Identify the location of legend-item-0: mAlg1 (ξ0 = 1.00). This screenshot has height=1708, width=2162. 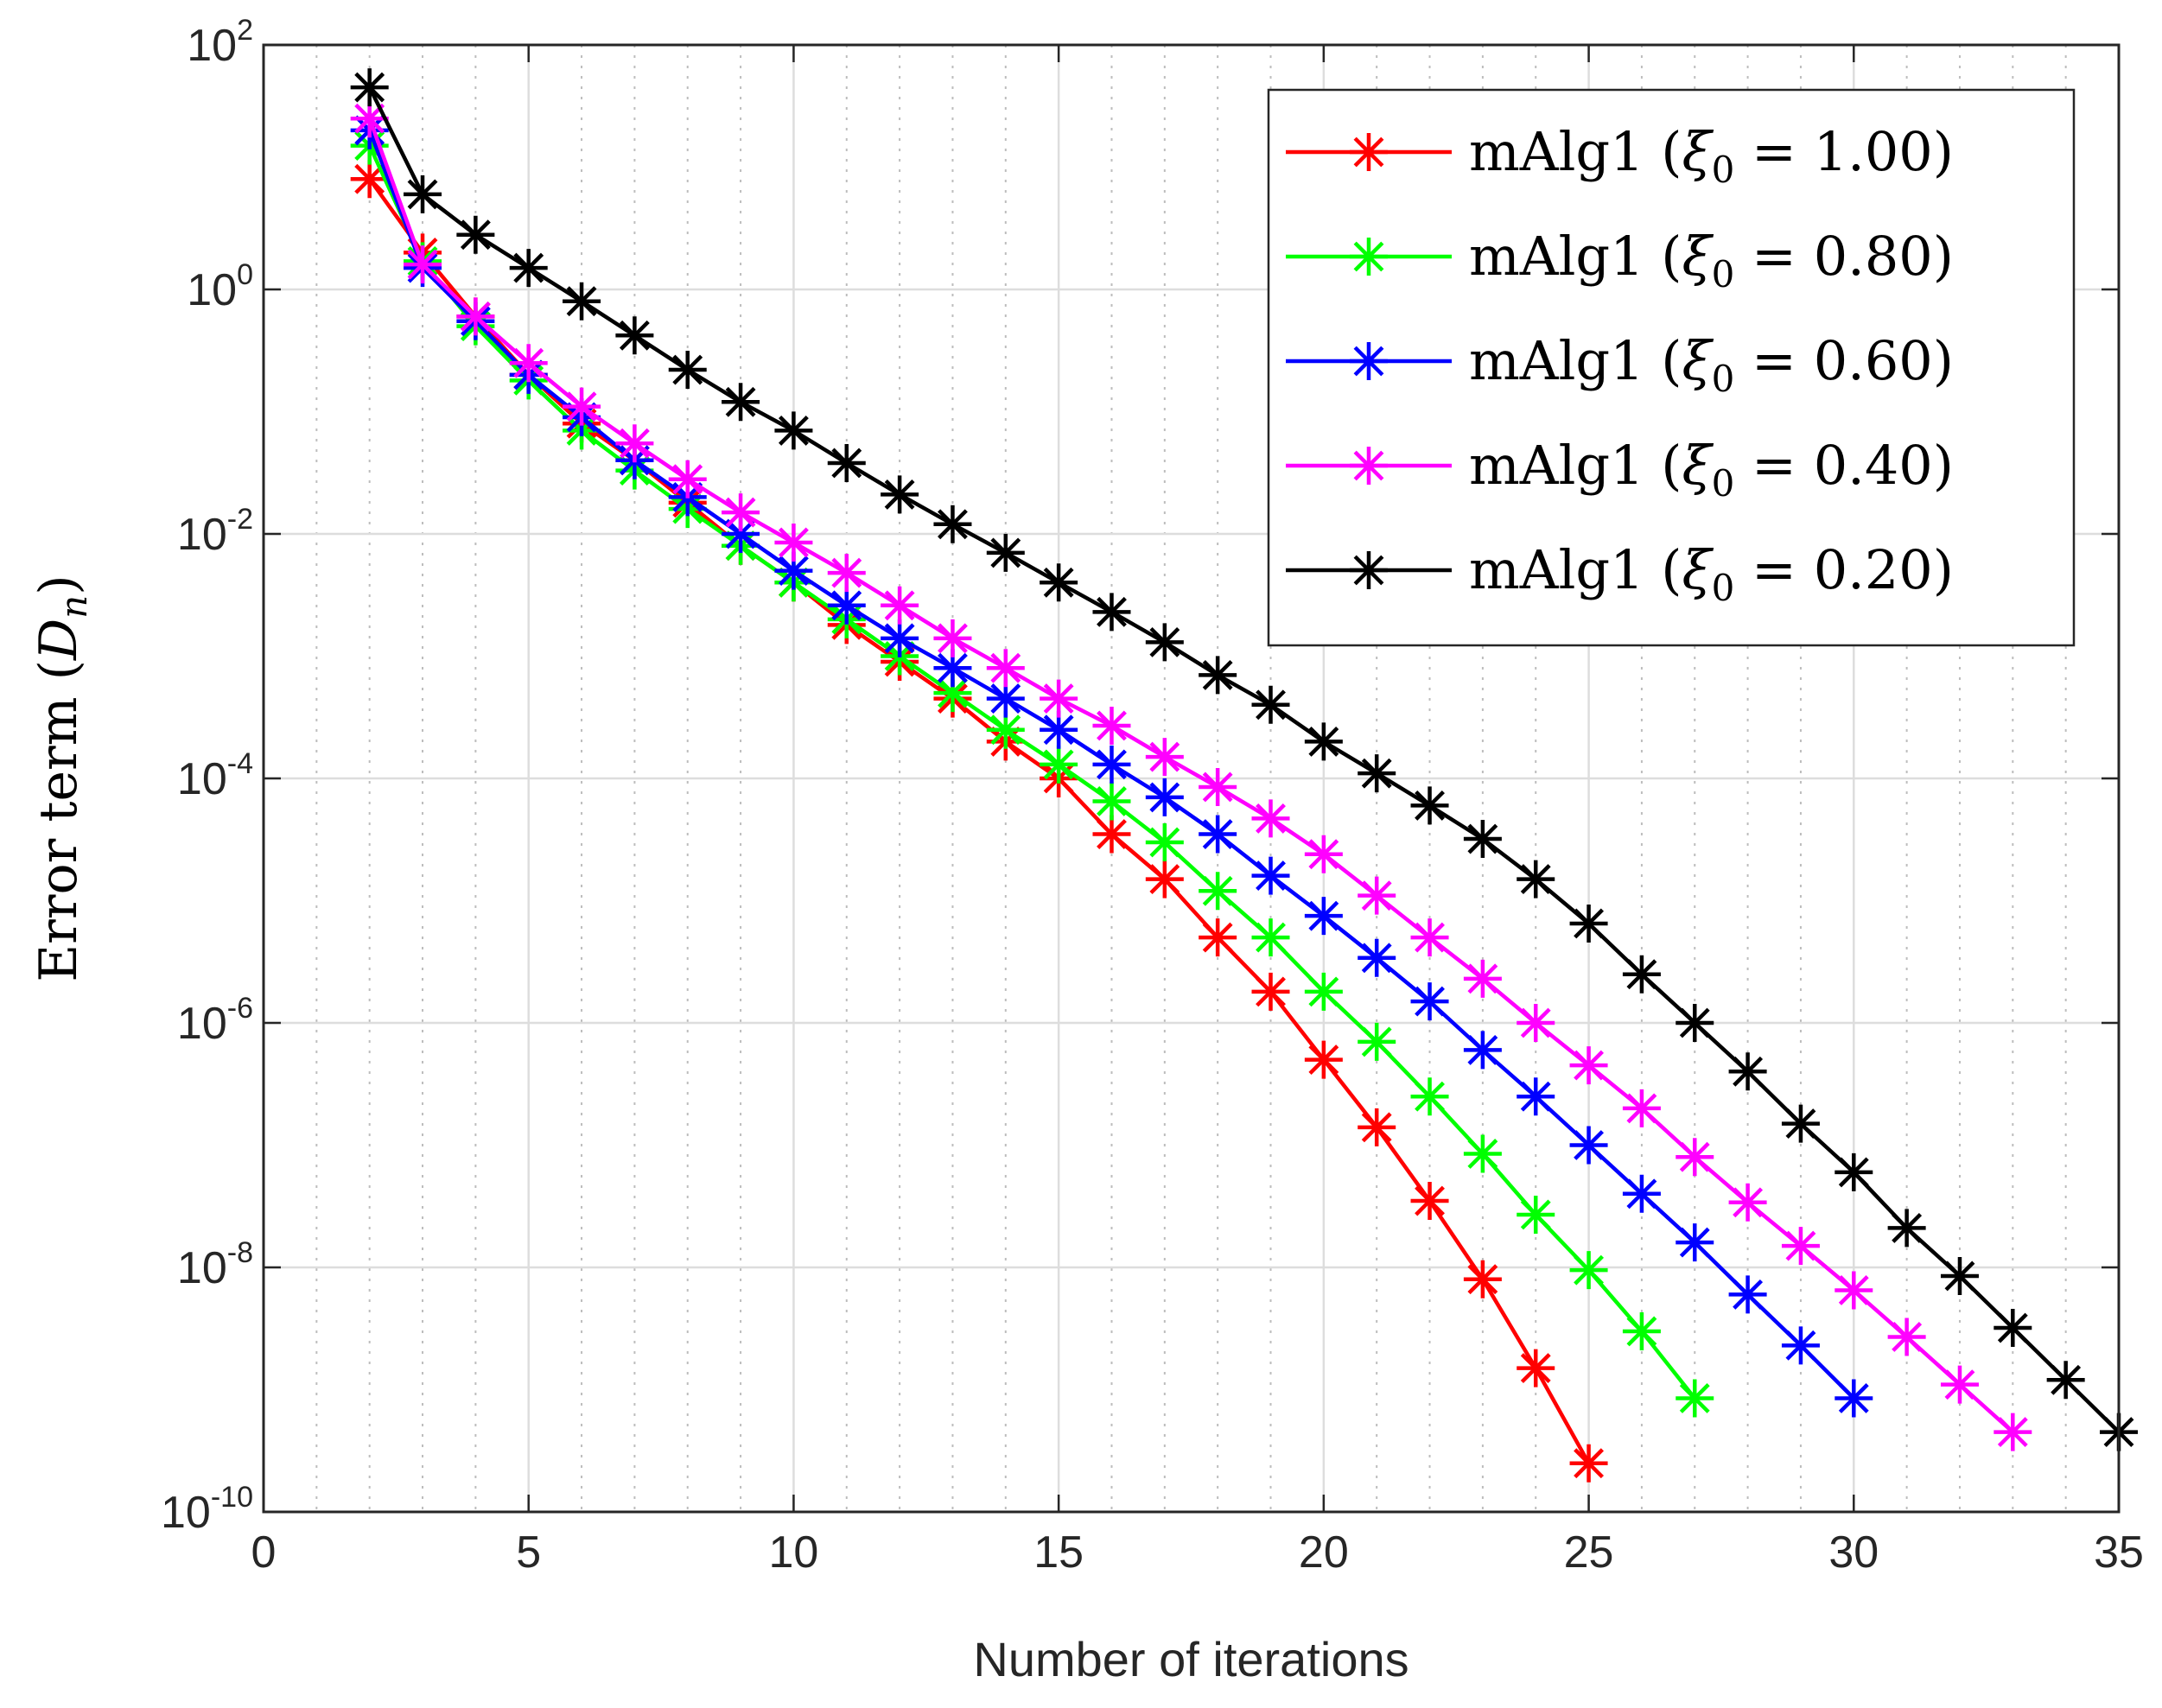
(1620, 155).